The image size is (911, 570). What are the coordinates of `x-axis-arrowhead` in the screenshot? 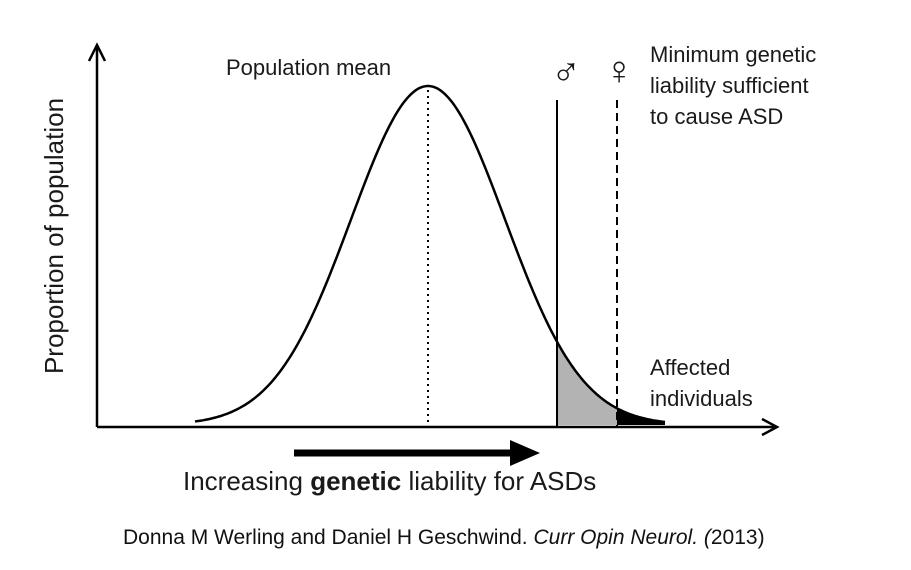 It's located at (770, 427).